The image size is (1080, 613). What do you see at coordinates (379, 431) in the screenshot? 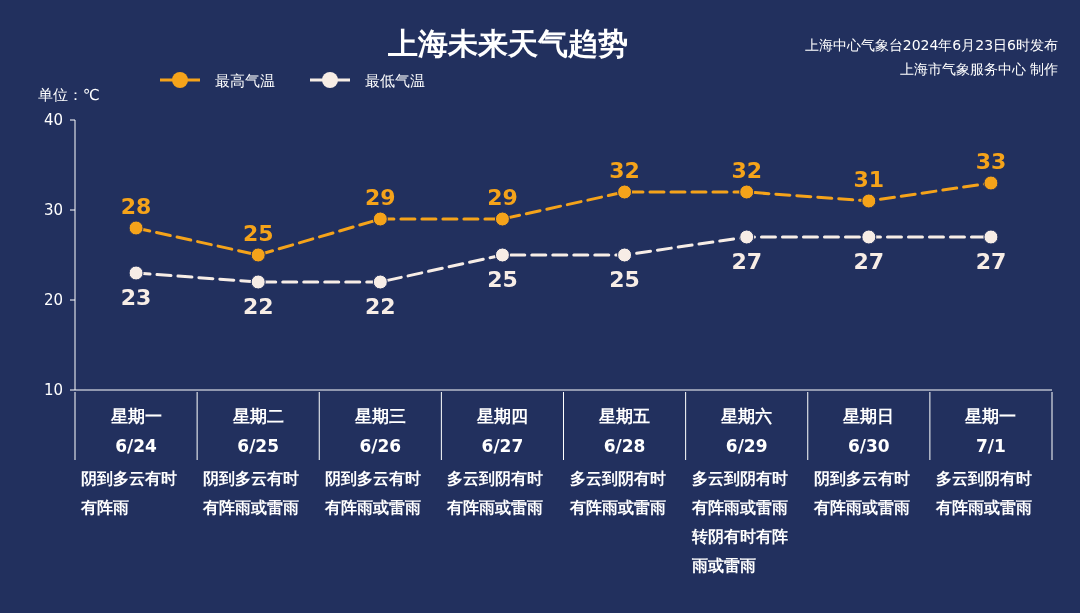
I see `x-tick-label: 星期三 6/26` at bounding box center [379, 431].